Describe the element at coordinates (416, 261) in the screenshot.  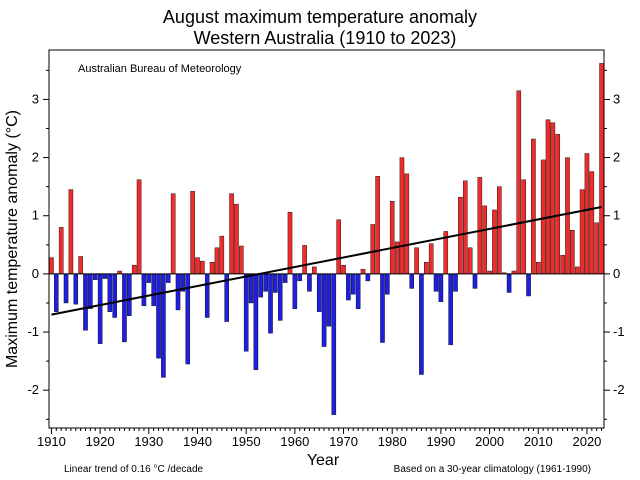
I see `bar-1985` at that location.